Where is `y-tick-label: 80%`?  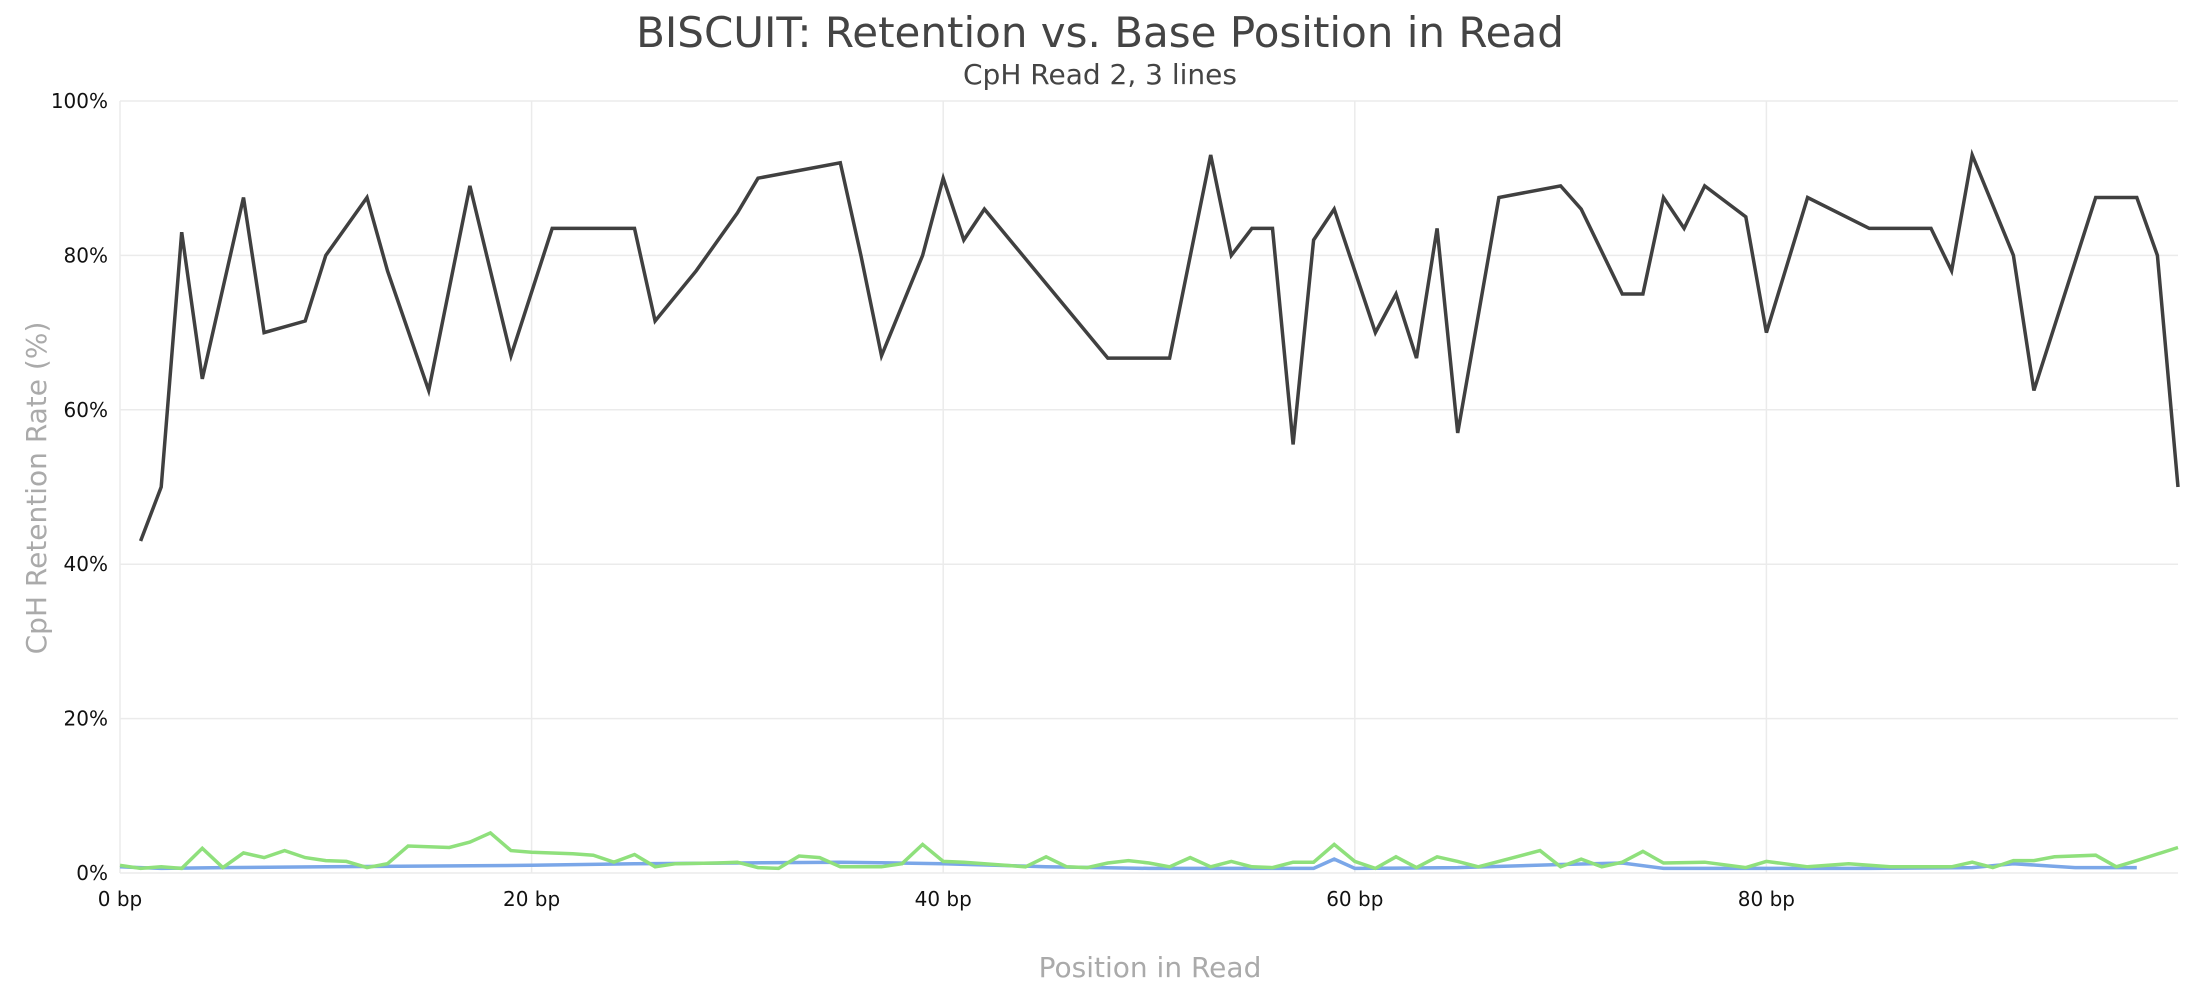
y-tick-label: 80% is located at coordinates (86, 255).